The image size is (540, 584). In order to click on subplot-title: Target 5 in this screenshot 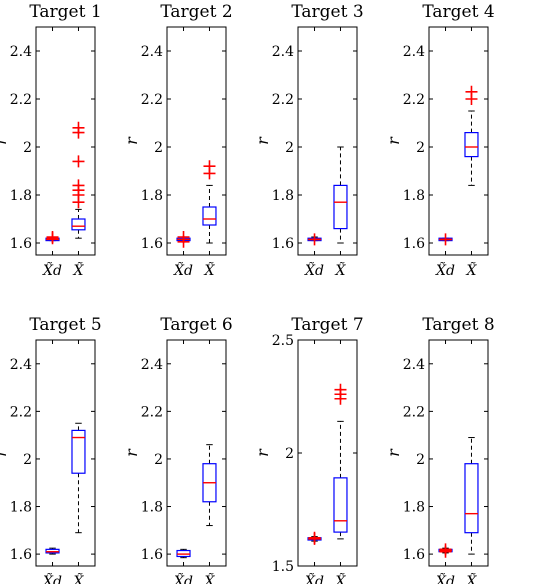, I will do `click(65, 325)`.